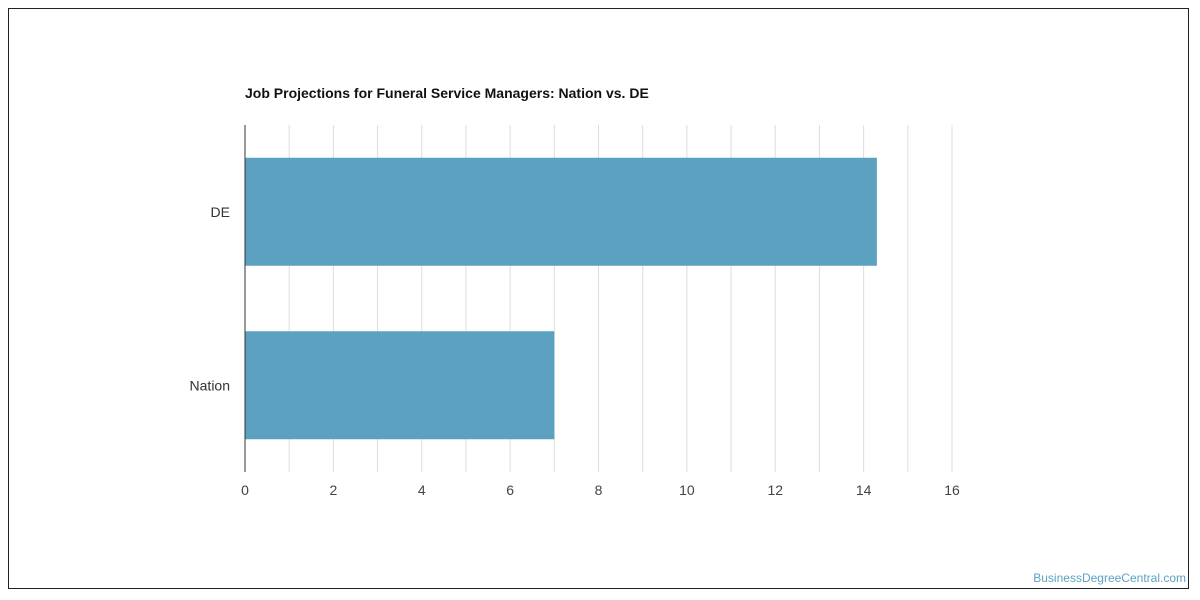  What do you see at coordinates (561, 211) in the screenshot?
I see `bar-de` at bounding box center [561, 211].